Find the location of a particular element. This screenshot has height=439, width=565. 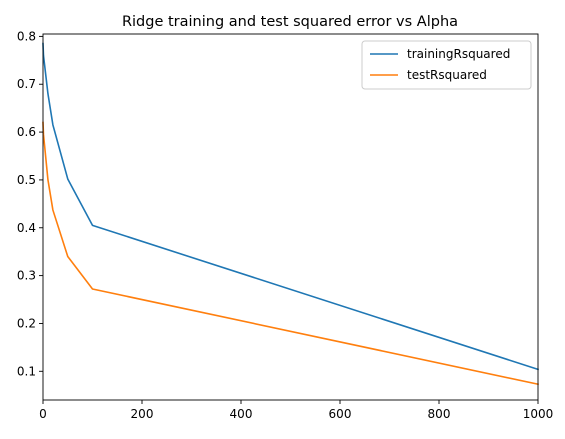

x-tick-label: 400 is located at coordinates (241, 414).